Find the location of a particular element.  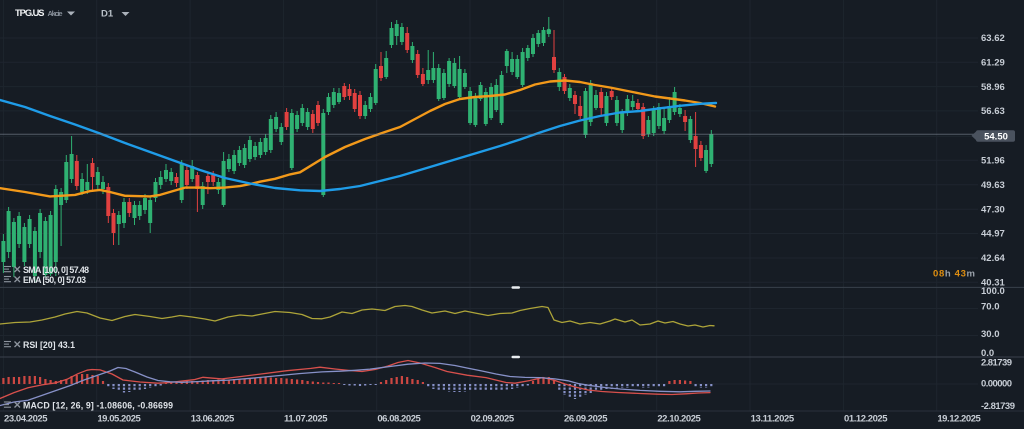

svg-text: 13.06.2025 is located at coordinates (213, 418).